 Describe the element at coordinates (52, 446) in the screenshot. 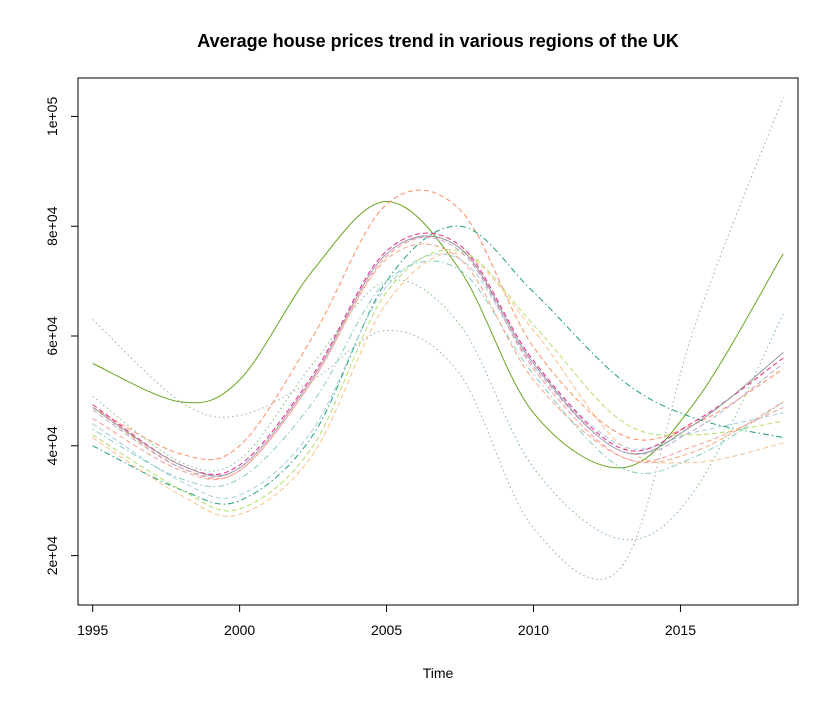

I see `y-tick-label: 4e+04` at that location.